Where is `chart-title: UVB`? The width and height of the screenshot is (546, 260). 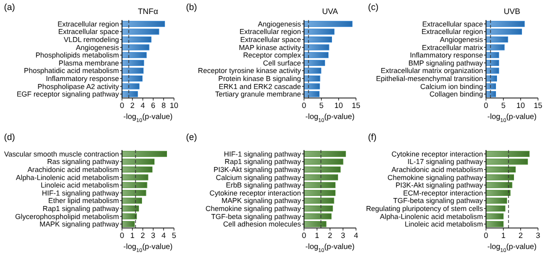 chart-title: UVB is located at coordinates (512, 11).